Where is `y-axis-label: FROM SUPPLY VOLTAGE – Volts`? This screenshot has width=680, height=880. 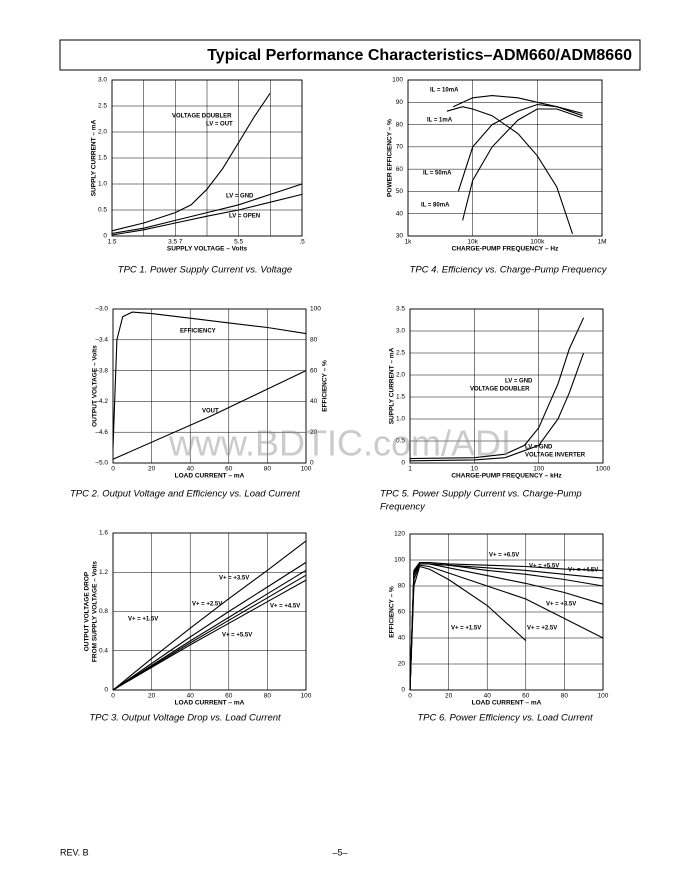
y-axis-label: FROM SUPPLY VOLTAGE – Volts is located at coordinates (95, 612).